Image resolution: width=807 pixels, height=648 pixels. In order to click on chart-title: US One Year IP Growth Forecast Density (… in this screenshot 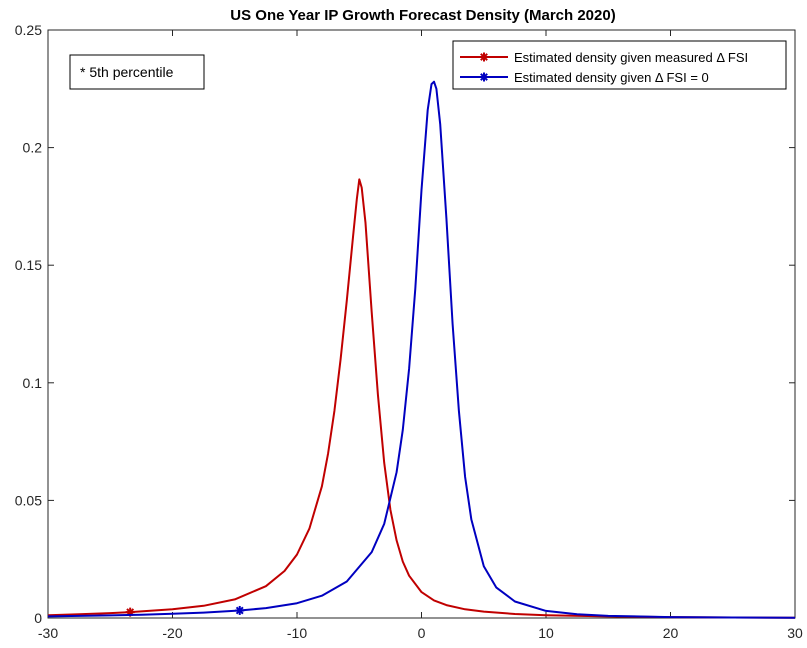, I will do `click(422, 15)`.